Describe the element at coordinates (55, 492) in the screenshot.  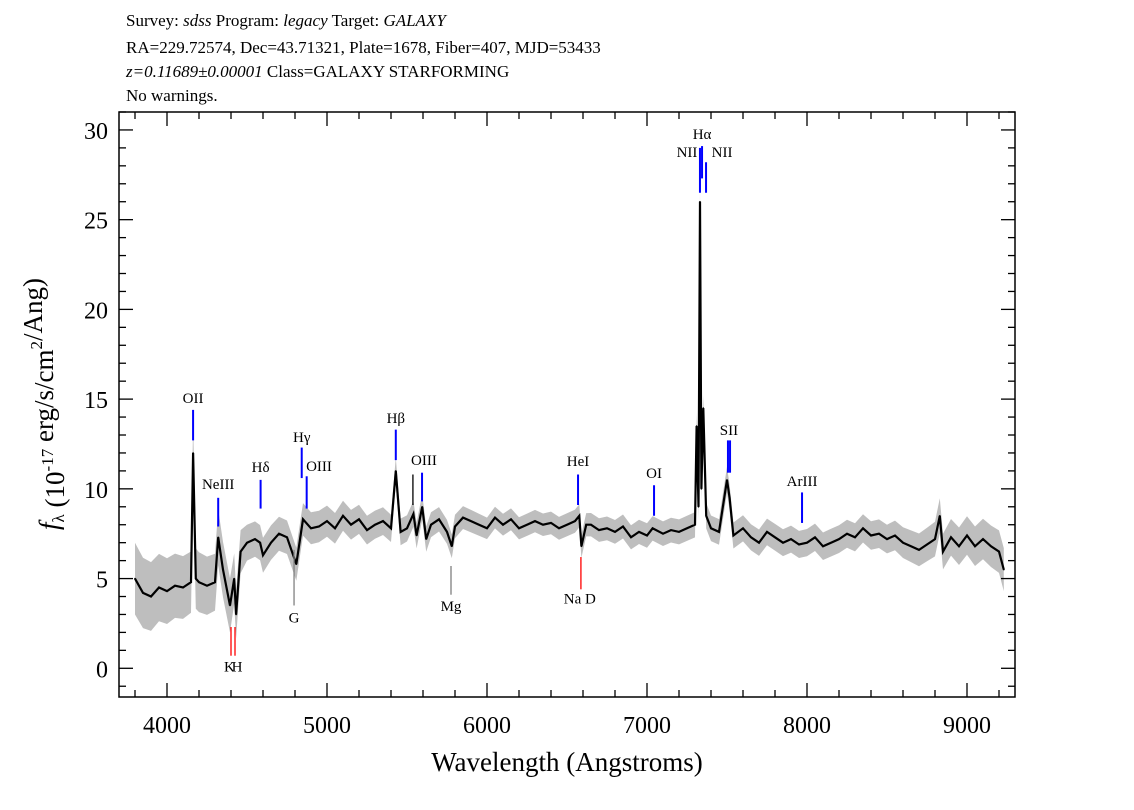
I see `y-axis-label-part: (10` at that location.